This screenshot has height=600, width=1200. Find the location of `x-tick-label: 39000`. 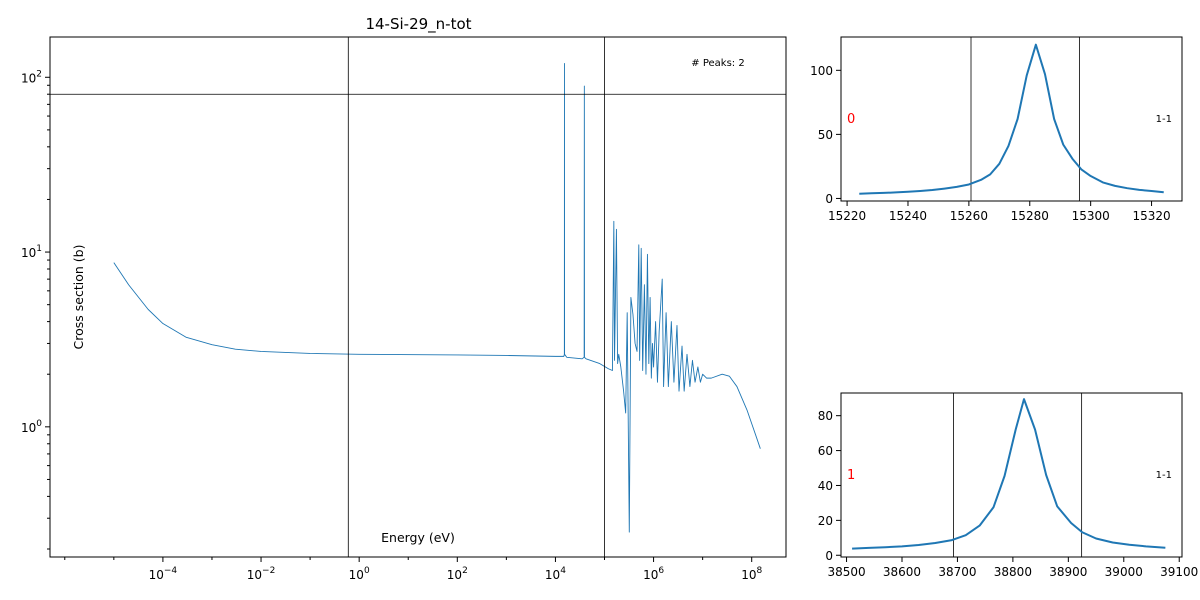

x-tick-label: 39000 is located at coordinates (1124, 572).